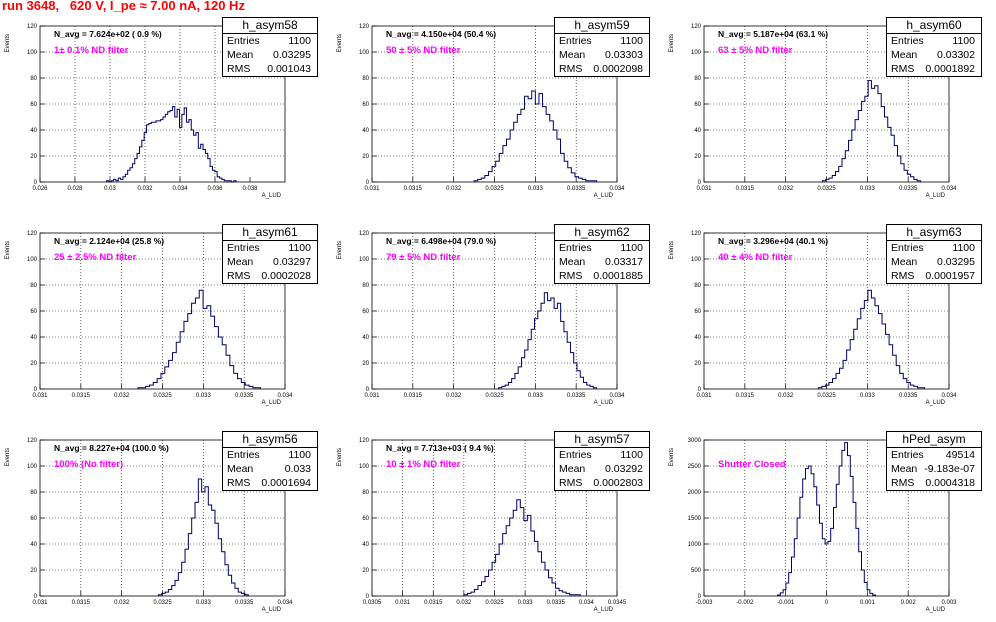 Image resolution: width=996 pixels, height=622 pixels. I want to click on y-tick-label: 500, so click(696, 571).